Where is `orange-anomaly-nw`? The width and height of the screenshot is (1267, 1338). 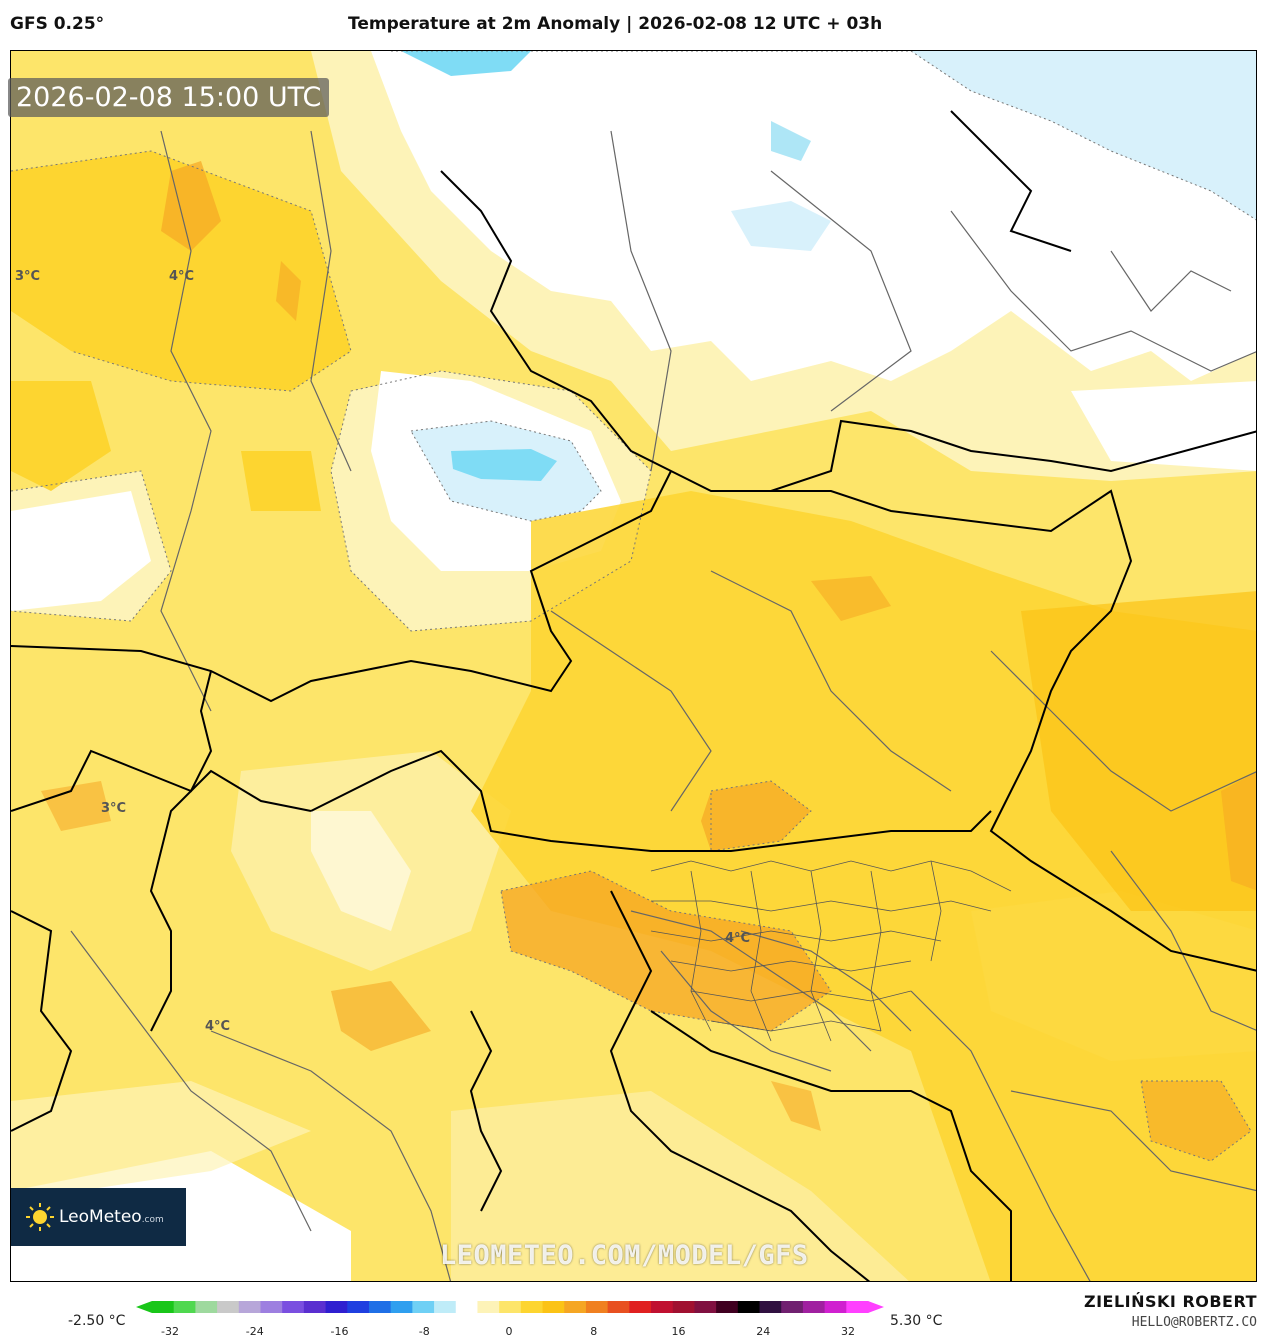
orange-anomaly-nw is located at coordinates (191, 206).